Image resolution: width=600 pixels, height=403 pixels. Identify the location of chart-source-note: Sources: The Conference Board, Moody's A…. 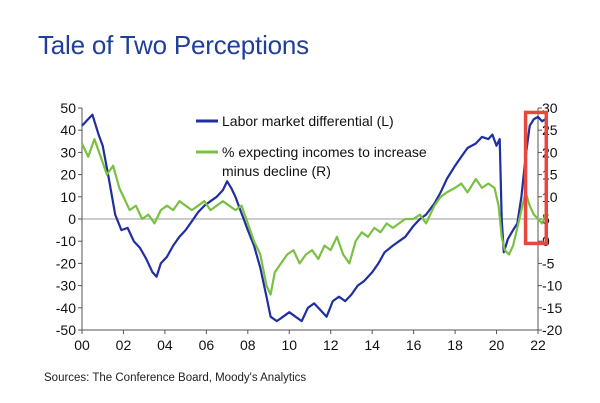
(175, 378).